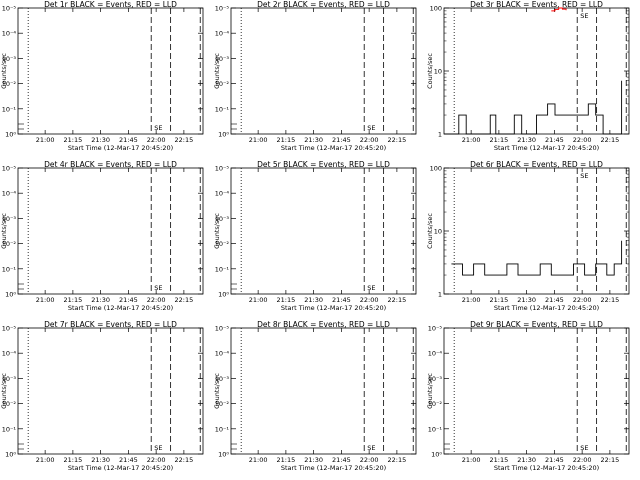 This screenshot has width=640, height=480. I want to click on panel-title: Det 3r BLACK = Events, RED = LLD, so click(536, 4).